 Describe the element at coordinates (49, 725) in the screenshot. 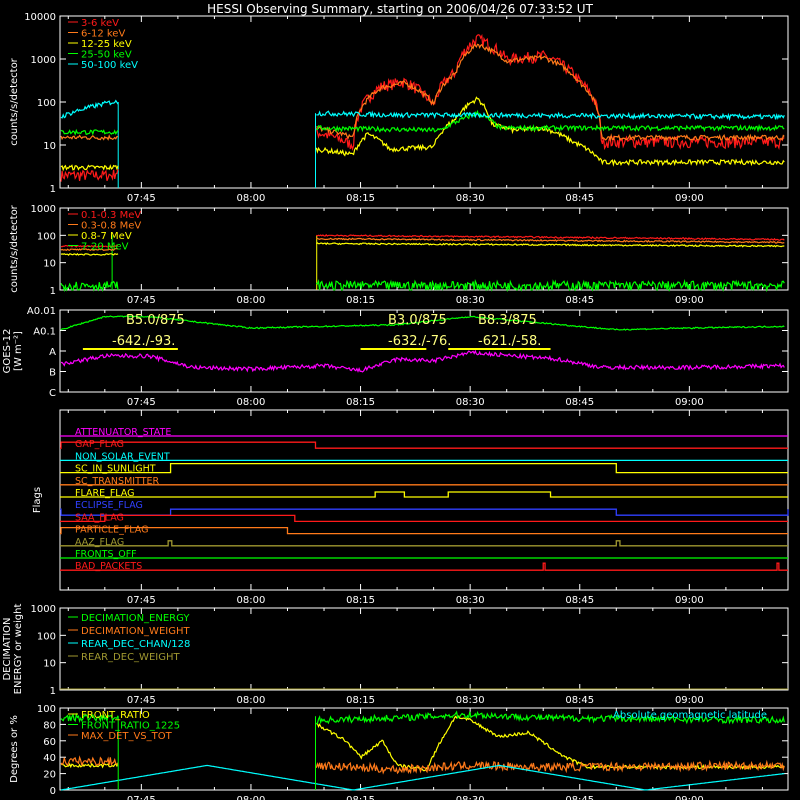

I see `y-tick-label: 80` at that location.